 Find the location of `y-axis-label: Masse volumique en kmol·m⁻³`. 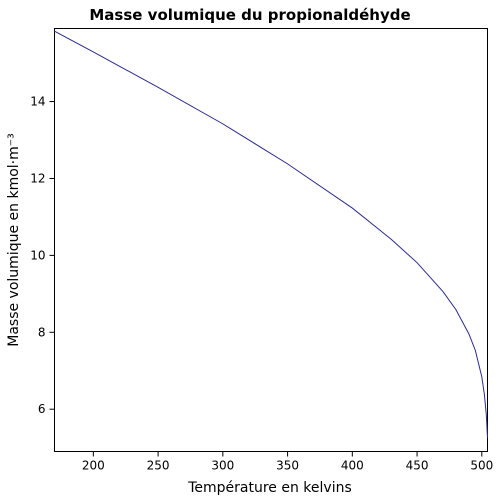

y-axis-label: Masse volumique en kmol·m⁻³ is located at coordinates (14, 240).